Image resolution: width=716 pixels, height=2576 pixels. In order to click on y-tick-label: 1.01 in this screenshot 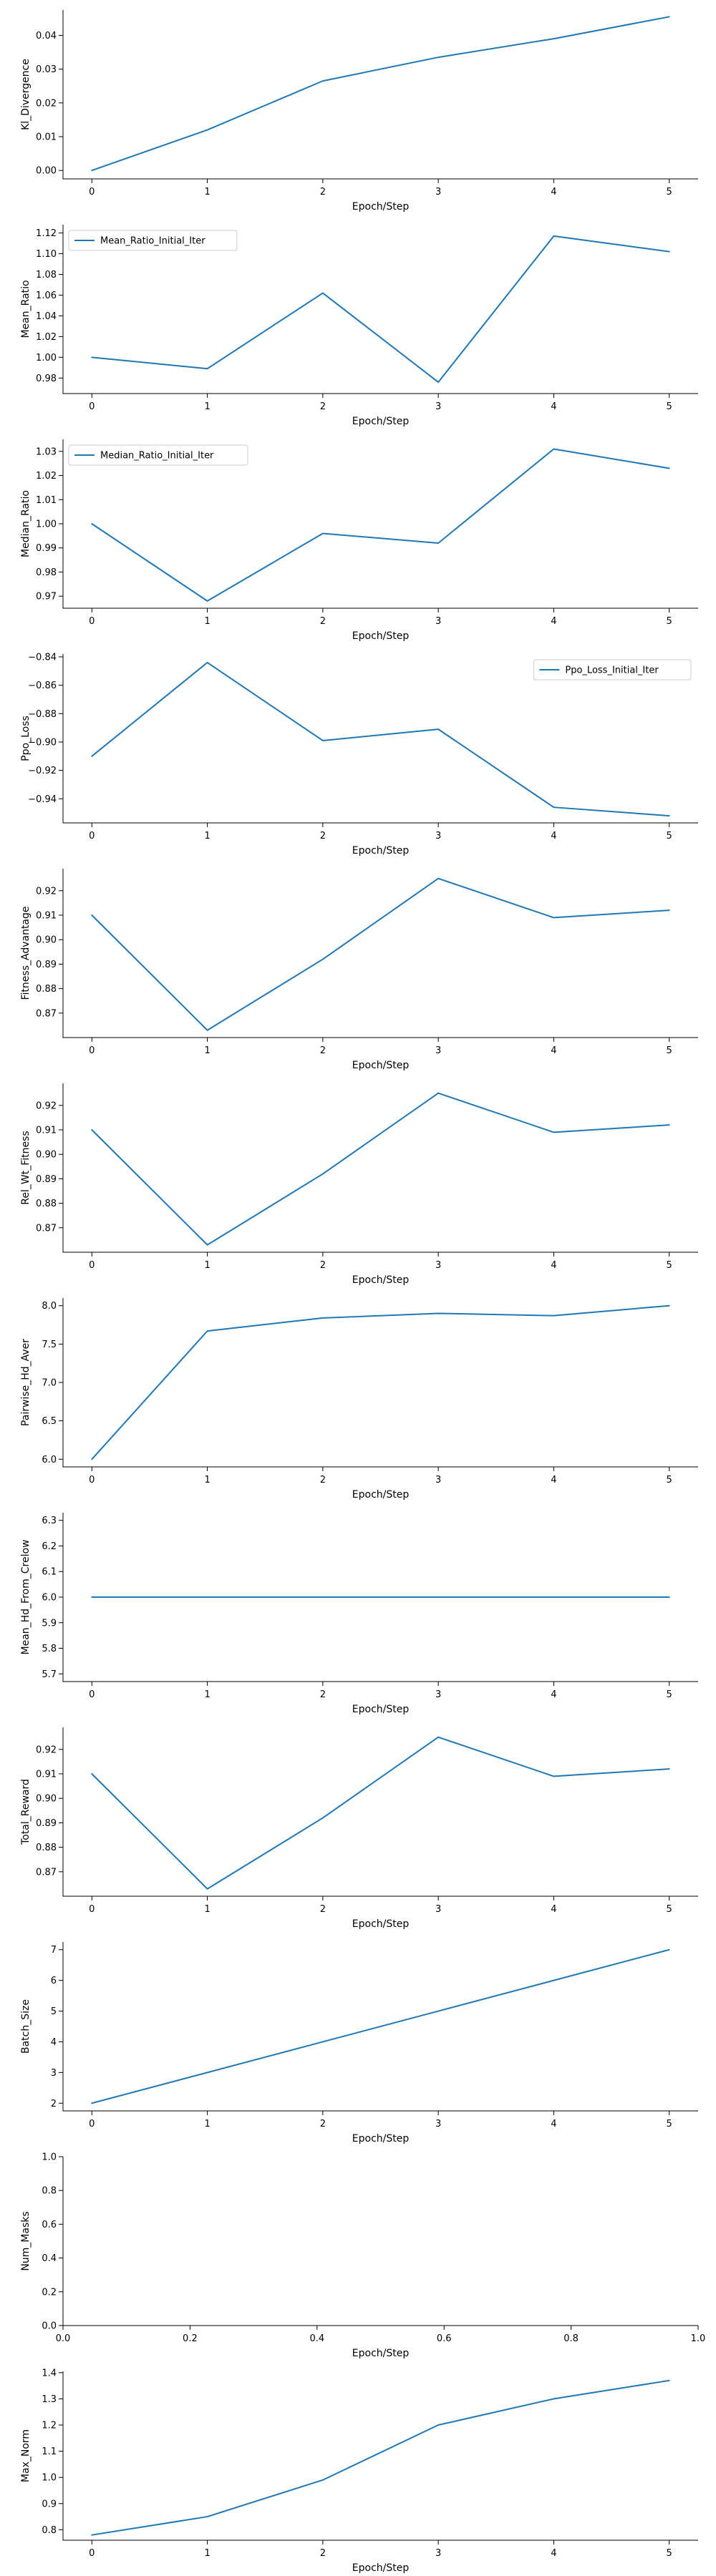, I will do `click(46, 500)`.